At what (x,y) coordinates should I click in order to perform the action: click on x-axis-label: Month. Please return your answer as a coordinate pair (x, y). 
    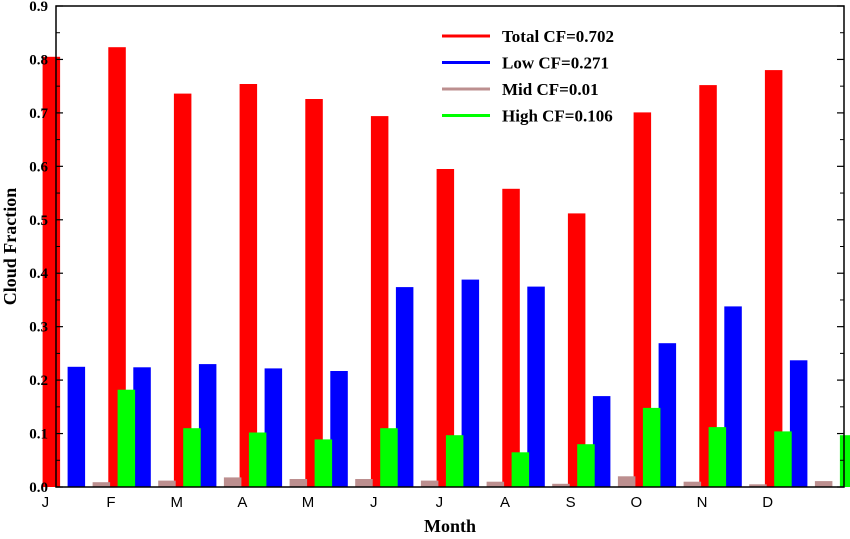
    Looking at the image, I should click on (450, 526).